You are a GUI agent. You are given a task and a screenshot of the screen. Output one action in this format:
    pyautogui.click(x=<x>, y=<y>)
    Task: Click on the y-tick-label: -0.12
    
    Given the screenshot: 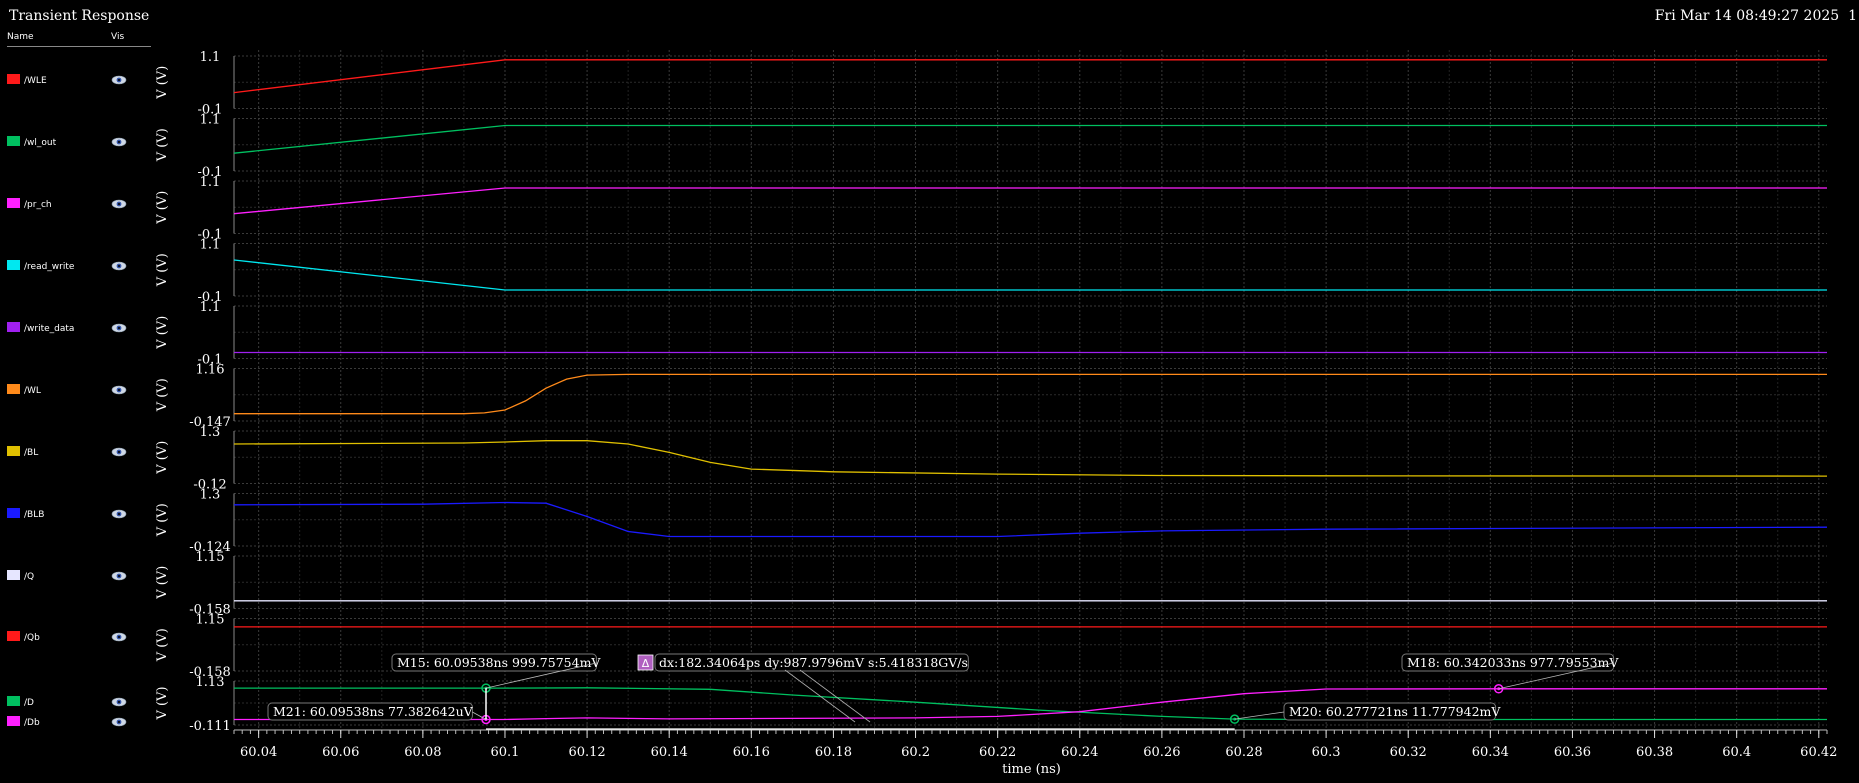 What is the action you would take?
    pyautogui.click(x=209, y=485)
    